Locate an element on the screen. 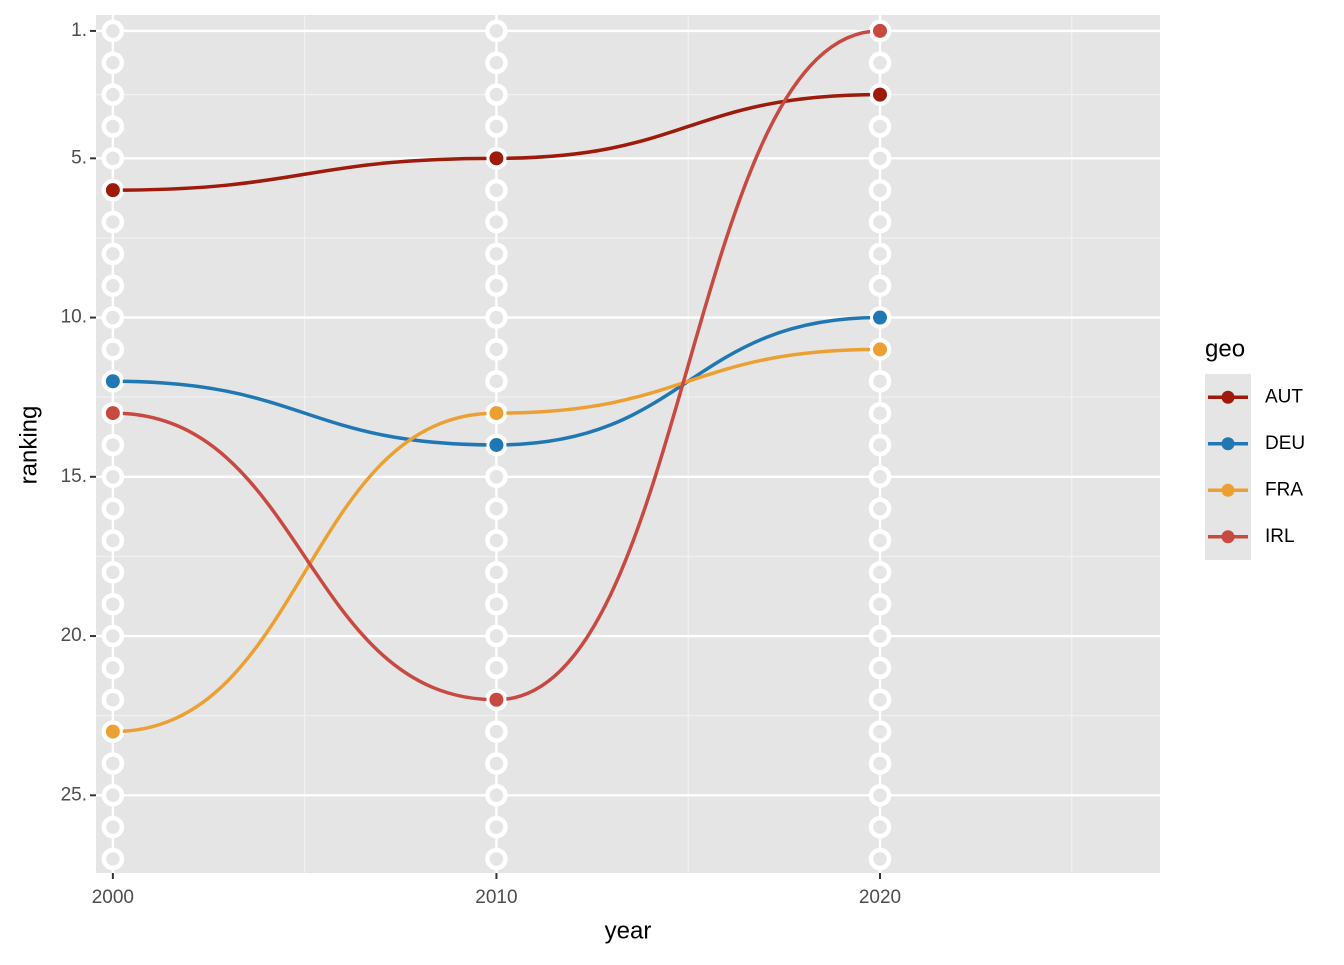 This screenshot has height=965, width=1344. y-tick-label: 15. is located at coordinates (74, 476).